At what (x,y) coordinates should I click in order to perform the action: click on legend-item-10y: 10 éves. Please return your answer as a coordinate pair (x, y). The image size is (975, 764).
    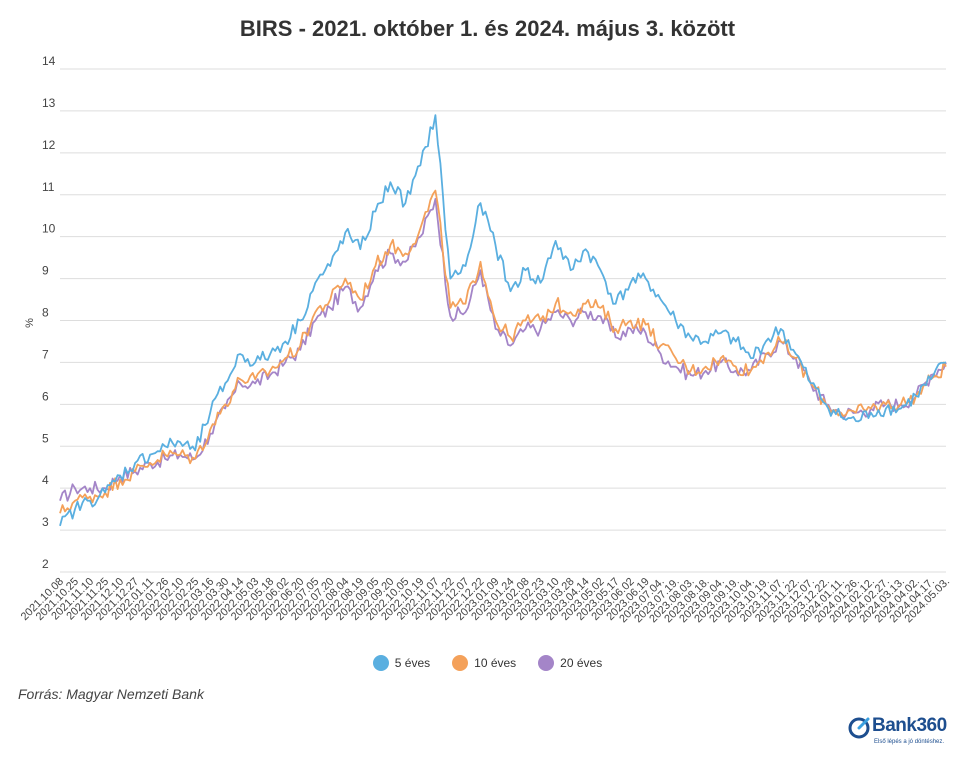
    Looking at the image, I should click on (484, 663).